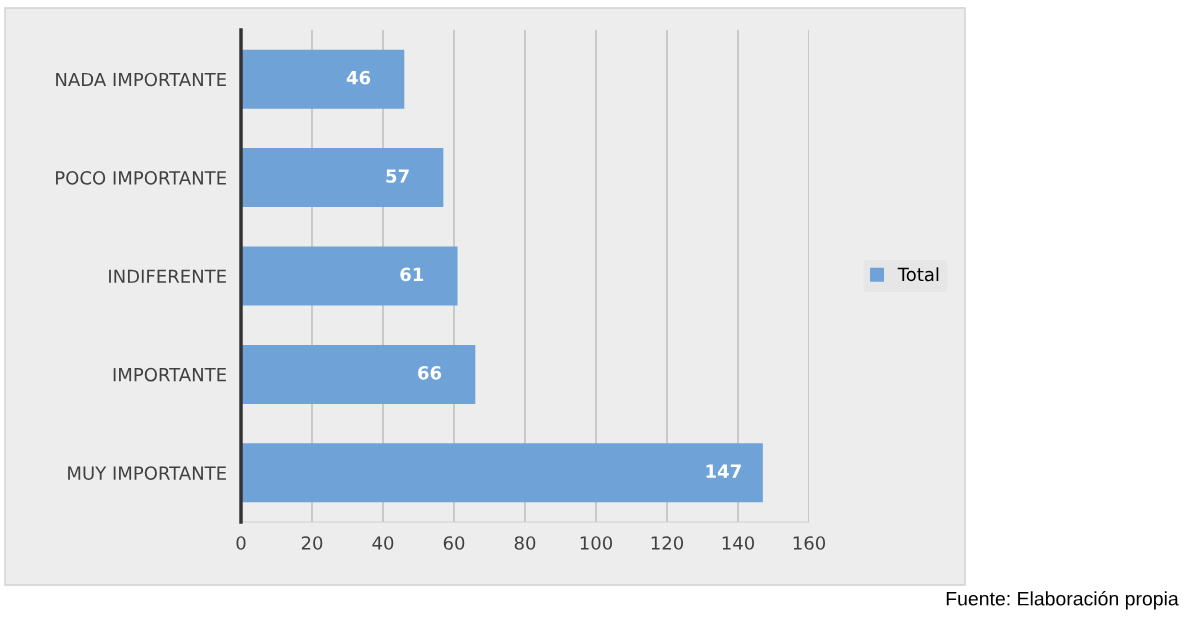 This screenshot has height=622, width=1187. I want to click on x-tick-label: 60, so click(454, 543).